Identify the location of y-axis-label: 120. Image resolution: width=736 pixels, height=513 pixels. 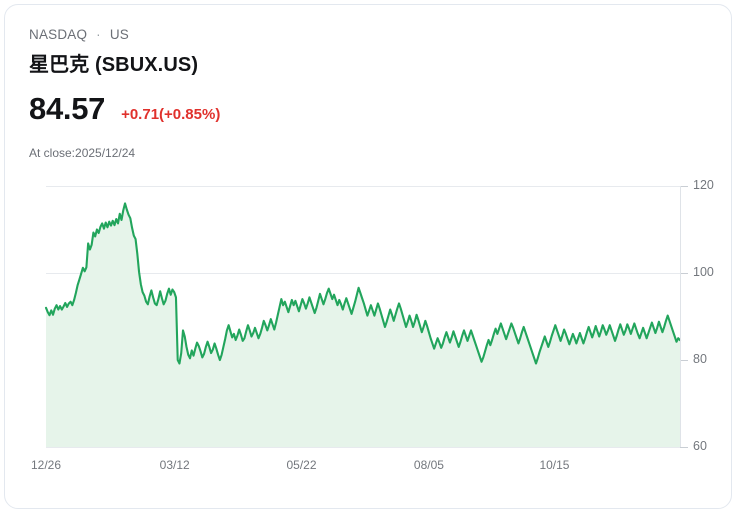
(703, 185).